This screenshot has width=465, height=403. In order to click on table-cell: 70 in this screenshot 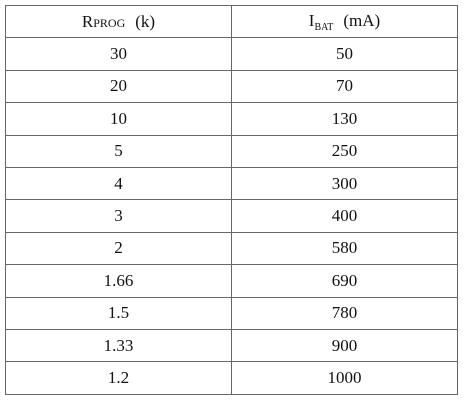, I will do `click(344, 86)`.